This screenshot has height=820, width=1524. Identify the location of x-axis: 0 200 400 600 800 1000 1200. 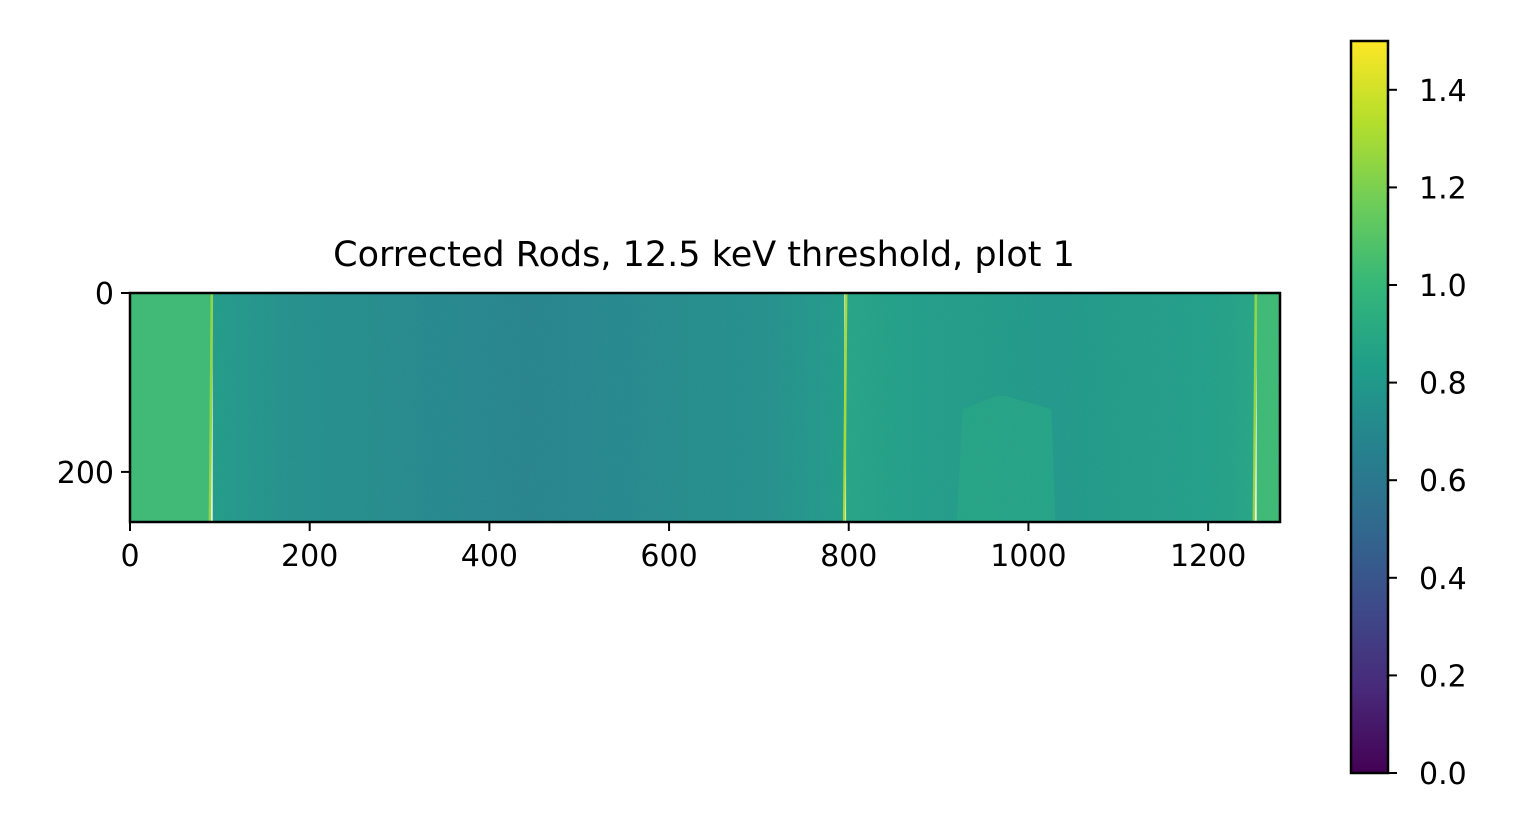
(683, 548).